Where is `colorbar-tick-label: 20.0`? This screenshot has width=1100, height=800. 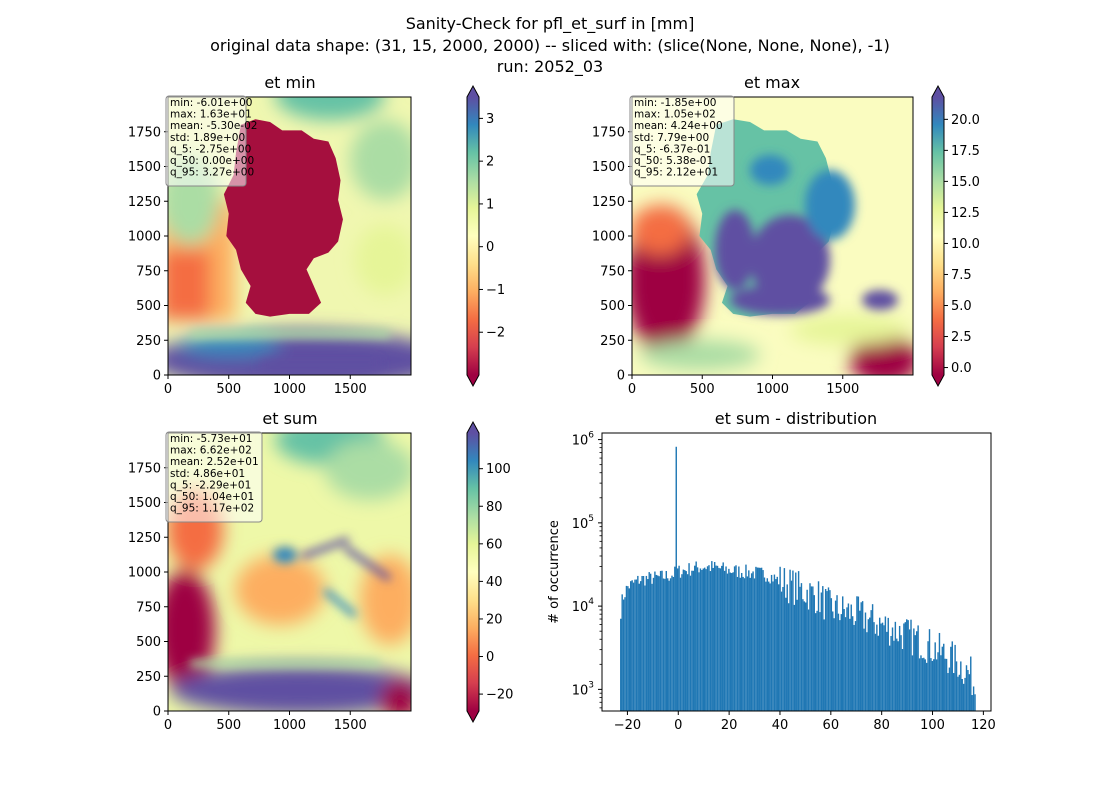
colorbar-tick-label: 20.0 is located at coordinates (965, 120).